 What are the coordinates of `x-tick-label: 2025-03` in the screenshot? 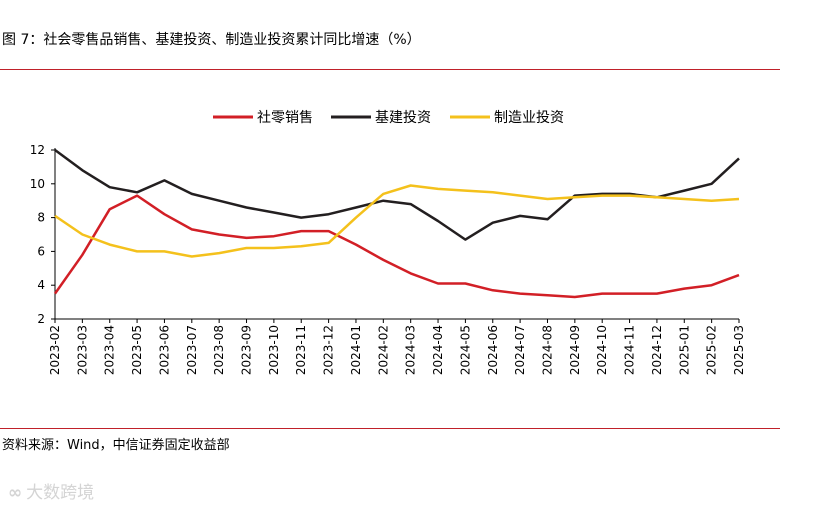 It's located at (739, 350).